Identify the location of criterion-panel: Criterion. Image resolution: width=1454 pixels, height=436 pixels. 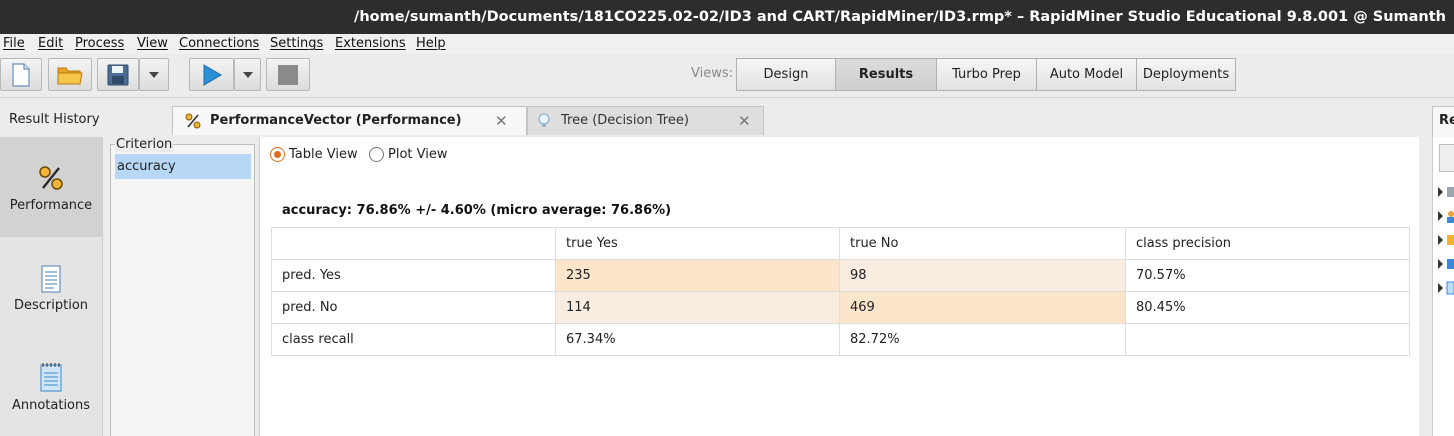
(181, 286).